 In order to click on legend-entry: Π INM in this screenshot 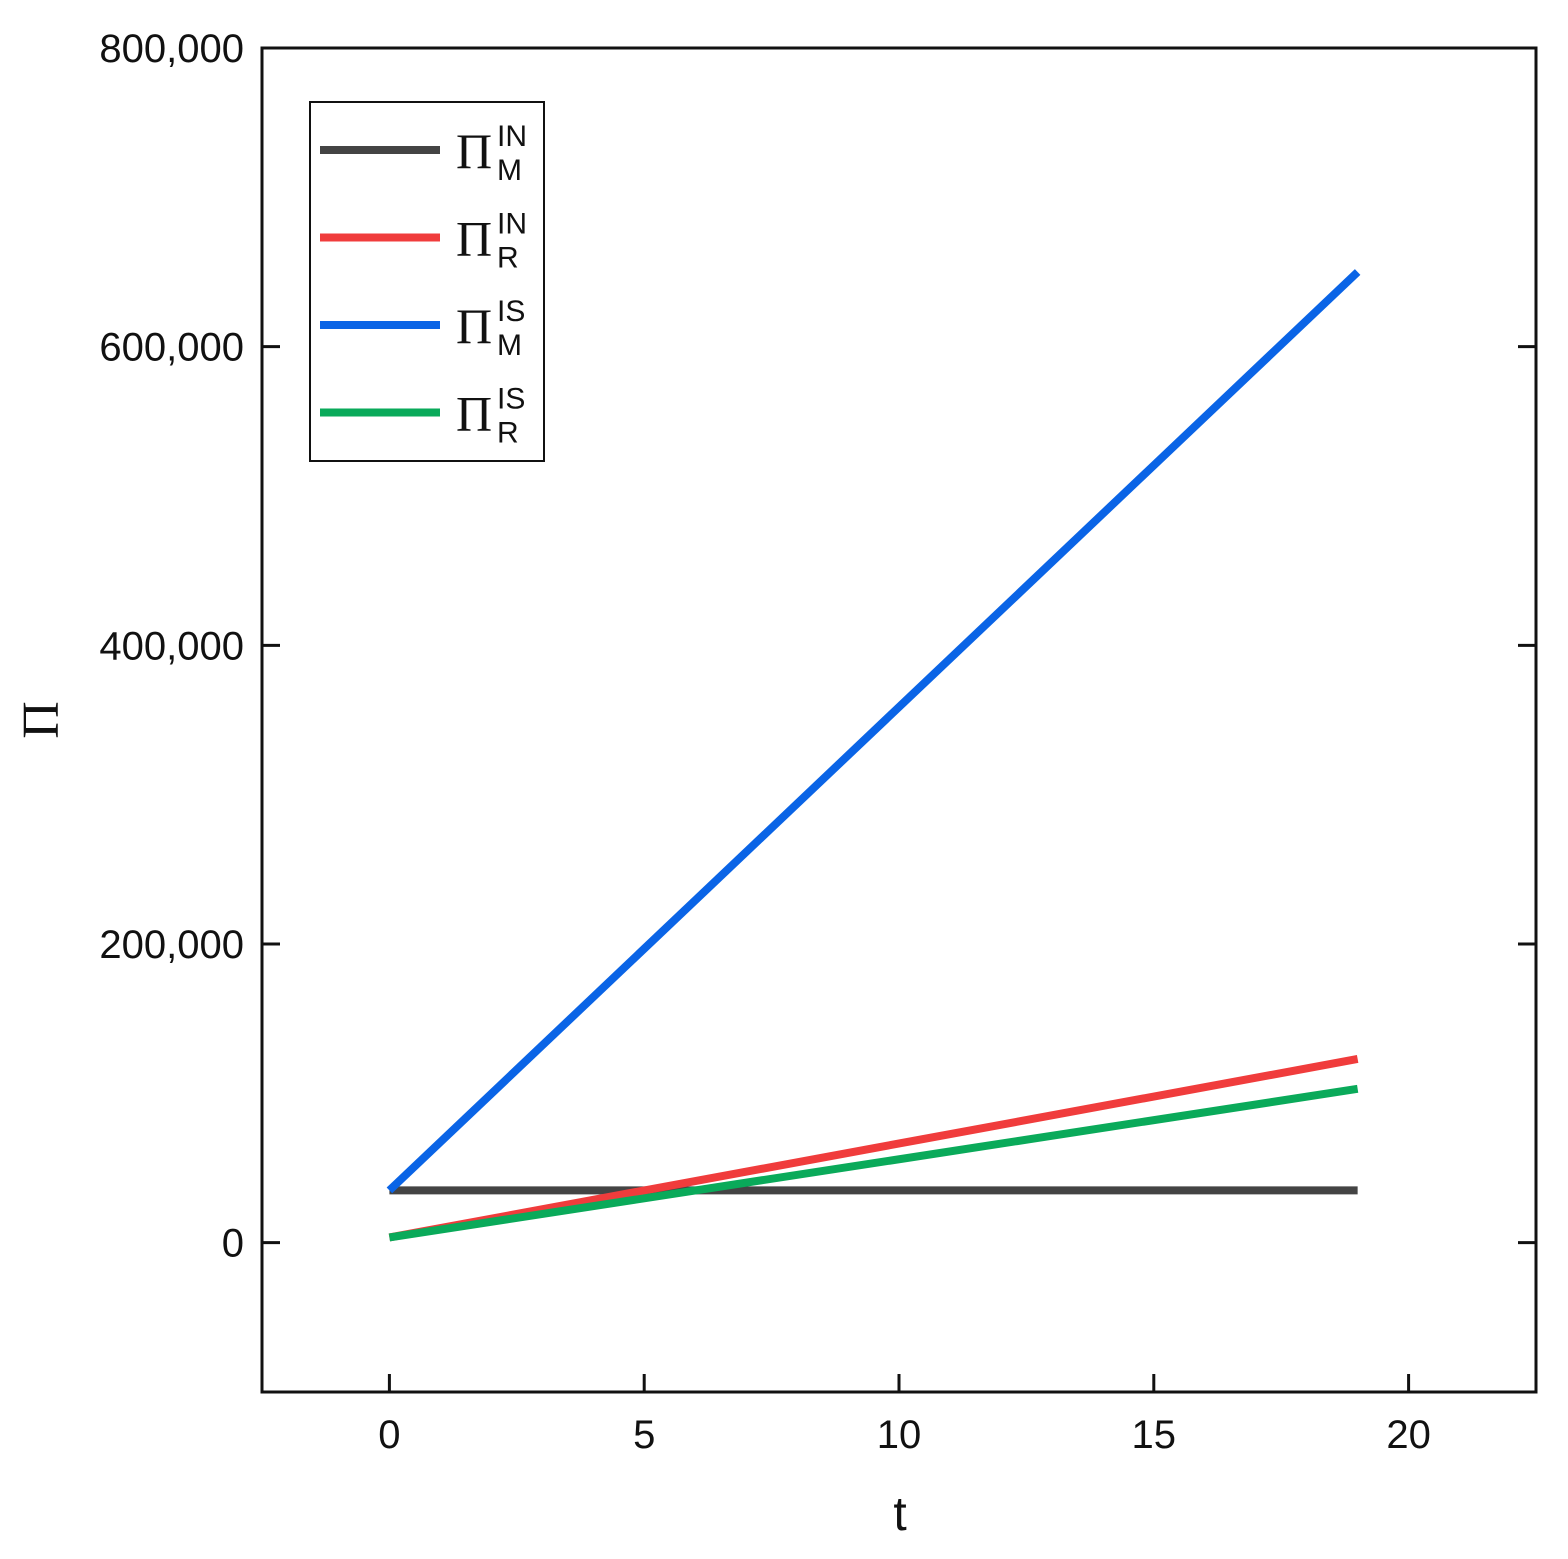, I will do `click(491, 153)`.